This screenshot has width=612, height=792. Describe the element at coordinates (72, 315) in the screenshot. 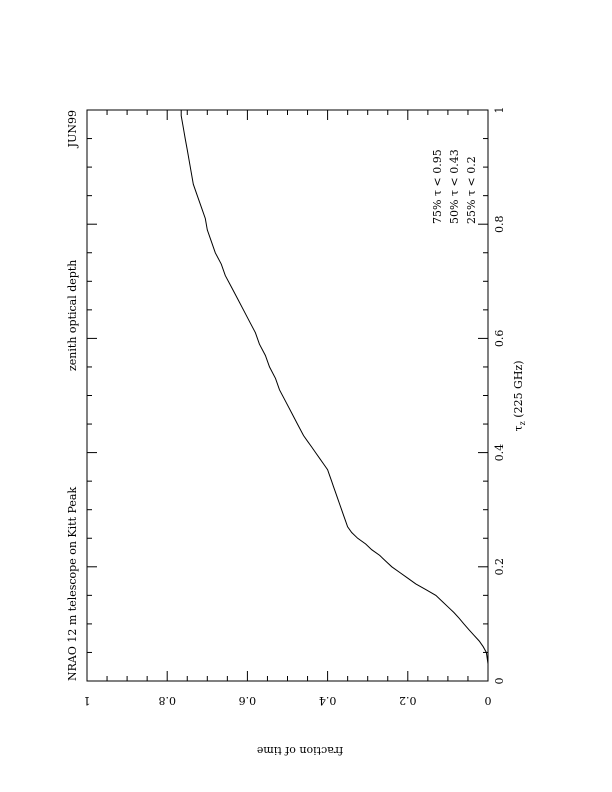

I see `title-center: zenith optical depth` at that location.